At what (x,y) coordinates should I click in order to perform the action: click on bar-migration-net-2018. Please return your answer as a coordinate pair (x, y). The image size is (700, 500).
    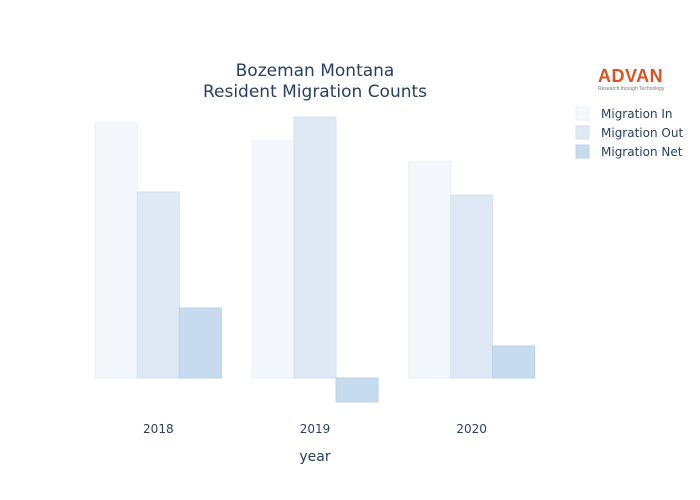
    Looking at the image, I should click on (200, 343).